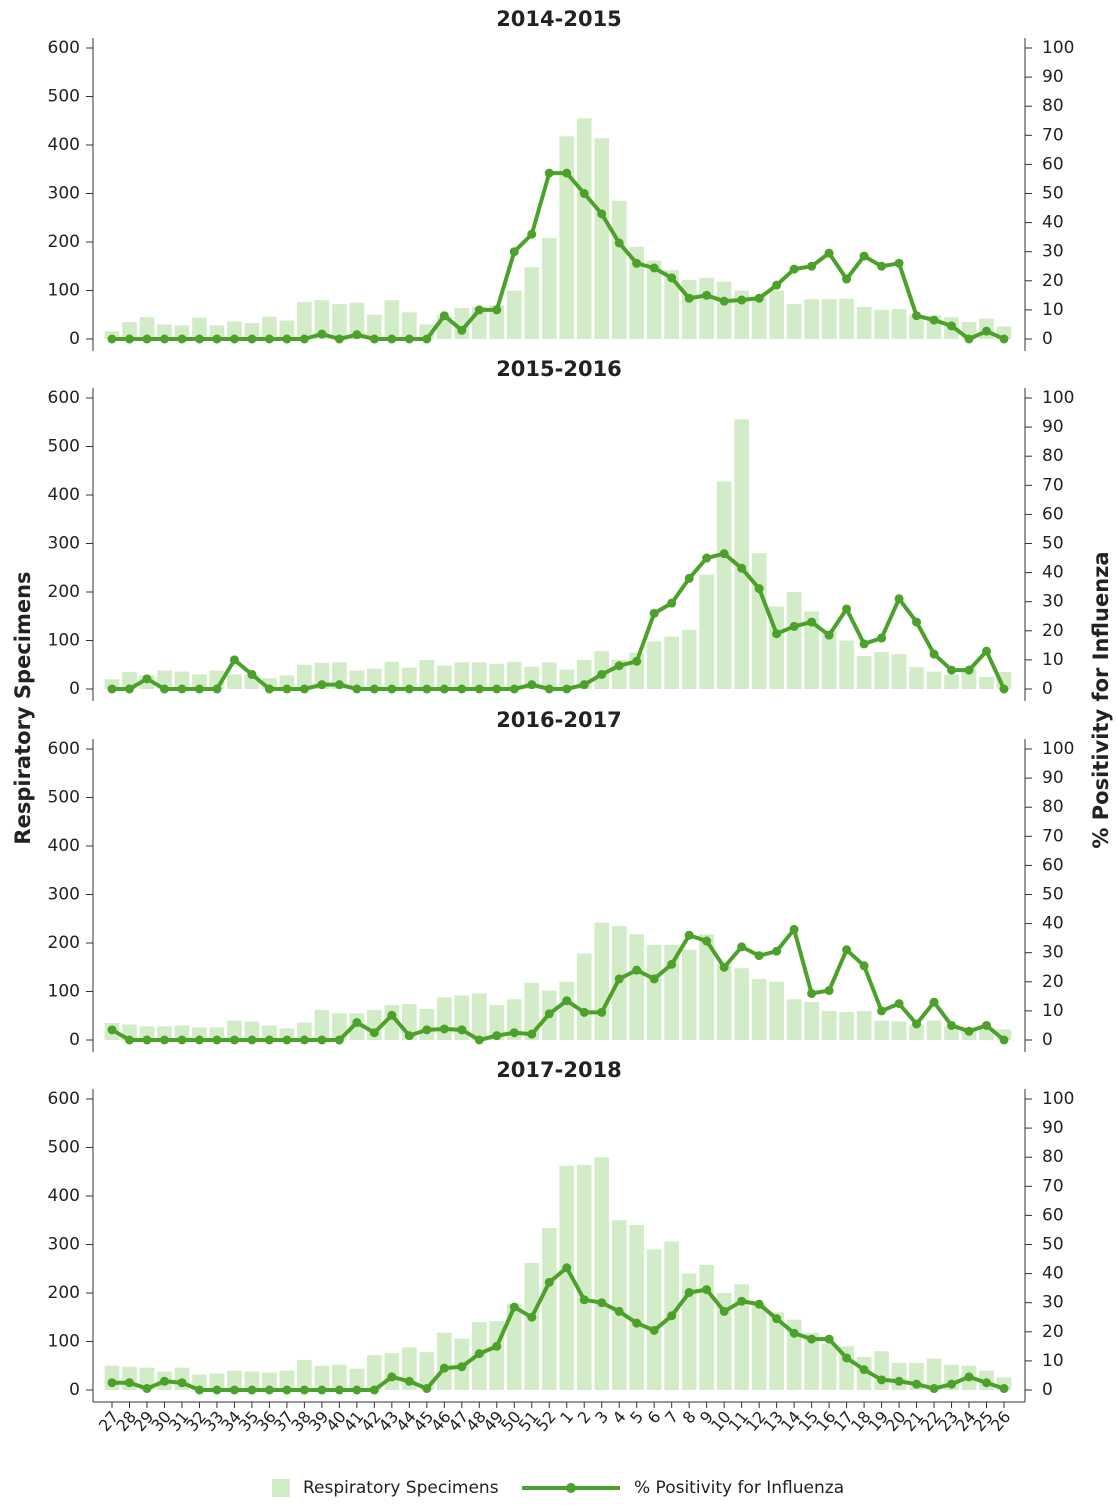 Image resolution: width=1118 pixels, height=1505 pixels. Describe the element at coordinates (1053, 194) in the screenshot. I see `y2-tick-label: 50` at that location.